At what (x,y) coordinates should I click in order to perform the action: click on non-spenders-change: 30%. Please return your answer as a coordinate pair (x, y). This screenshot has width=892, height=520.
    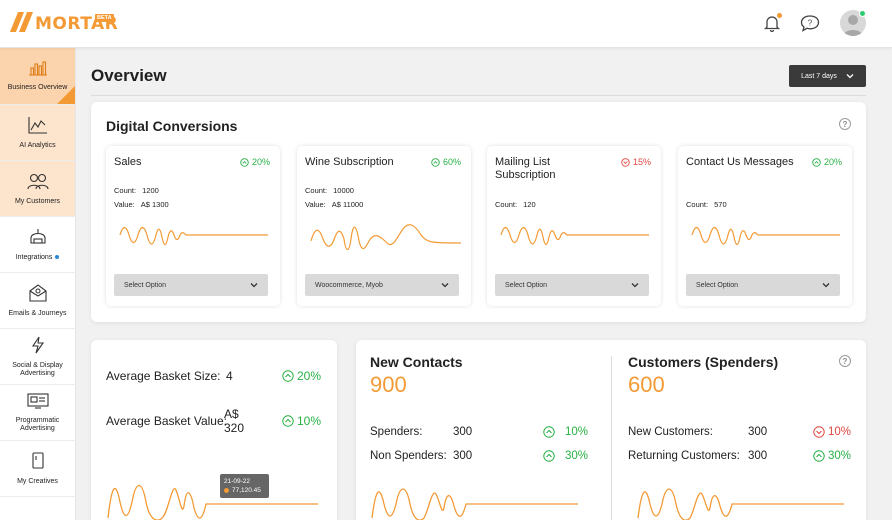
    Looking at the image, I should click on (565, 456).